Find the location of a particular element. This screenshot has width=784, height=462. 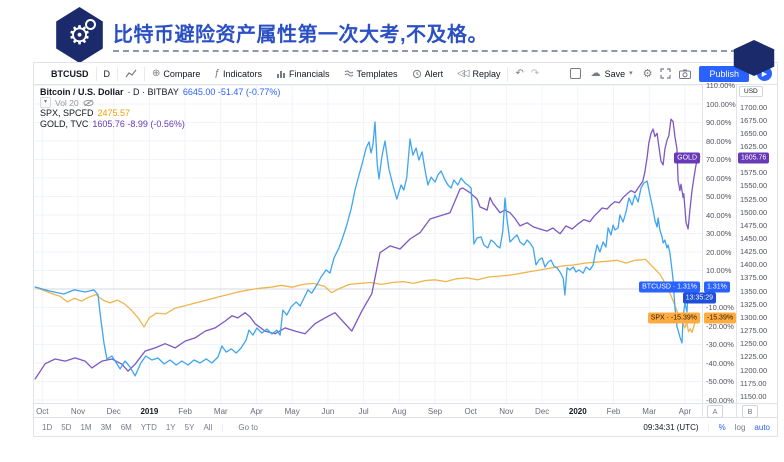

range-button-5y: 5Y is located at coordinates (189, 427).